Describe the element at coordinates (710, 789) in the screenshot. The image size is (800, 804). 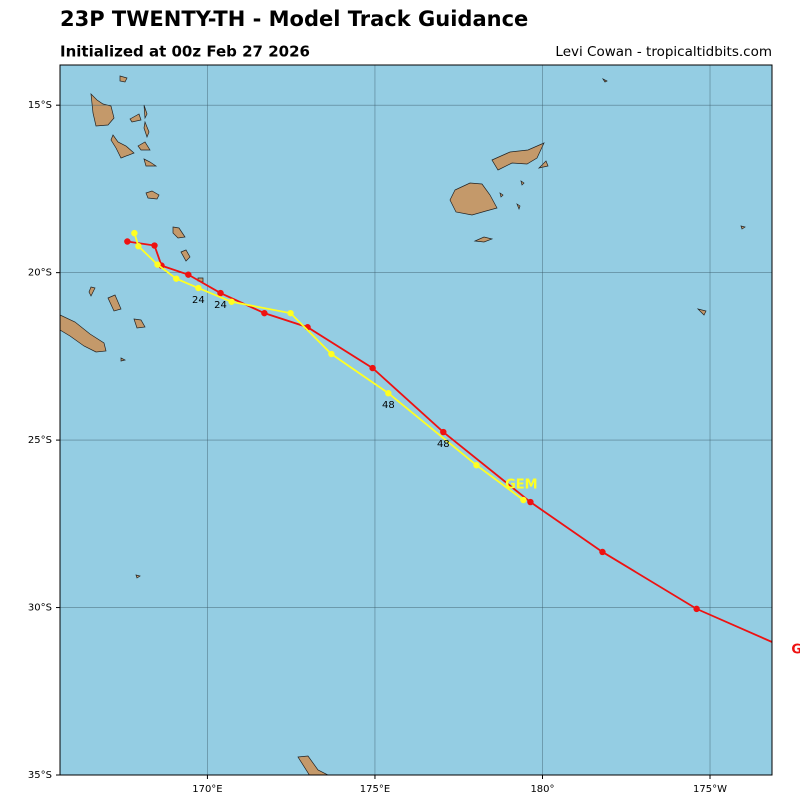
I see `x-tick-label: 175°W` at that location.